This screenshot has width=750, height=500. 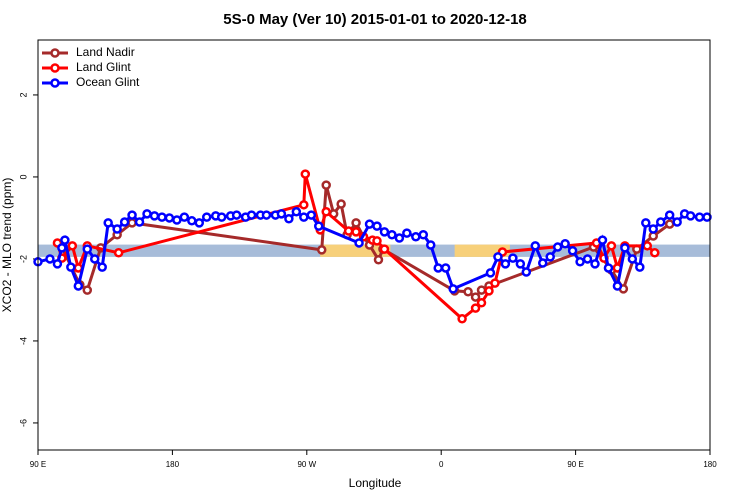 I want to click on y-tick-label: -6, so click(x=23, y=423).